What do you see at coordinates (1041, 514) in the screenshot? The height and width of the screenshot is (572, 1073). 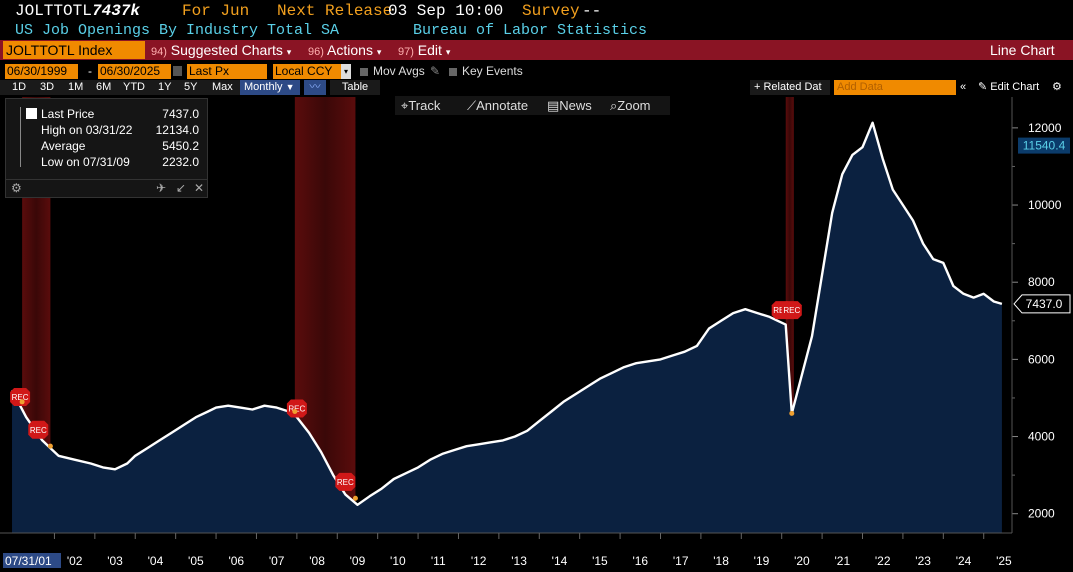 I see `y-tick-label: 2000` at bounding box center [1041, 514].